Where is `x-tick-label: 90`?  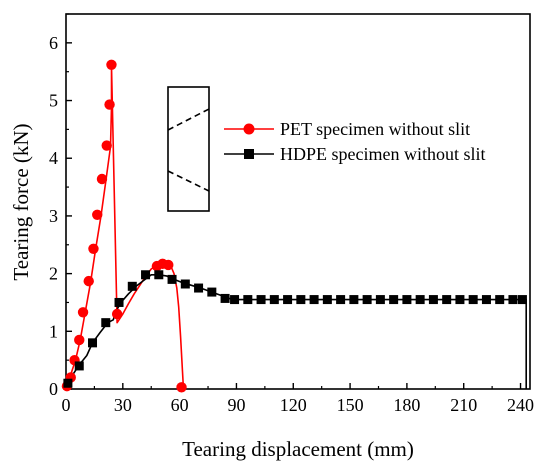
x-tick-label: 90 is located at coordinates (236, 405).